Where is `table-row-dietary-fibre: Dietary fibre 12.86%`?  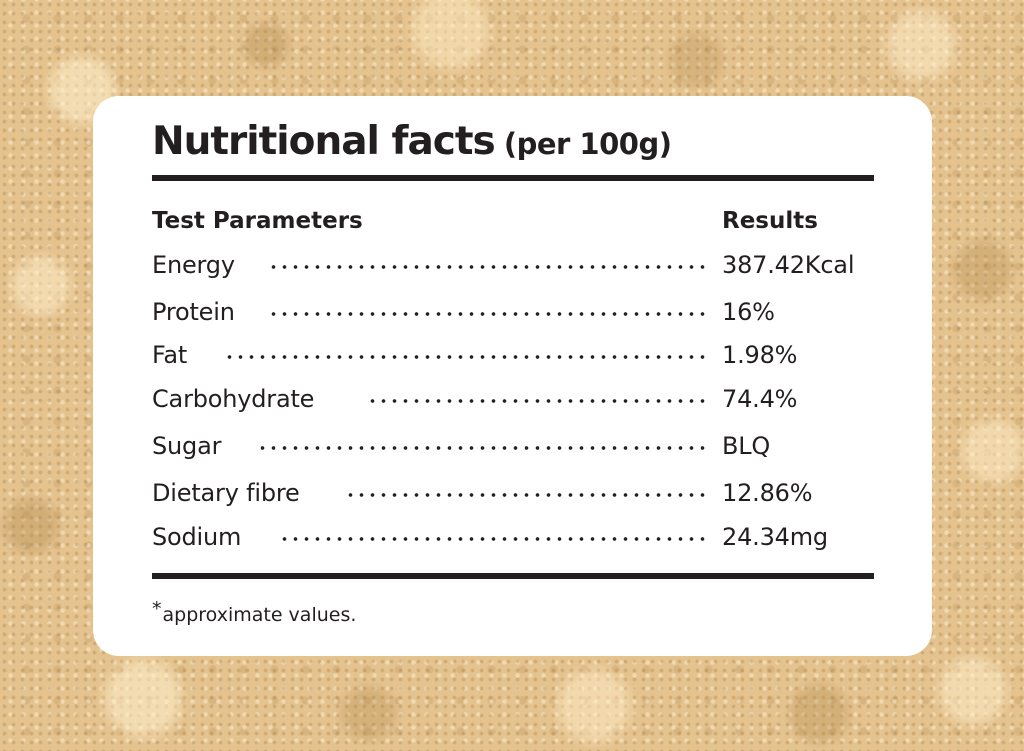 table-row-dietary-fibre: Dietary fibre 12.86% is located at coordinates (513, 495).